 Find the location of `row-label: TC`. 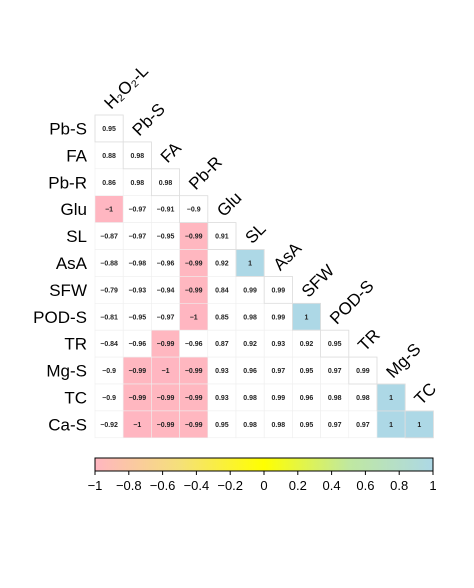

row-label: TC is located at coordinates (75, 397).